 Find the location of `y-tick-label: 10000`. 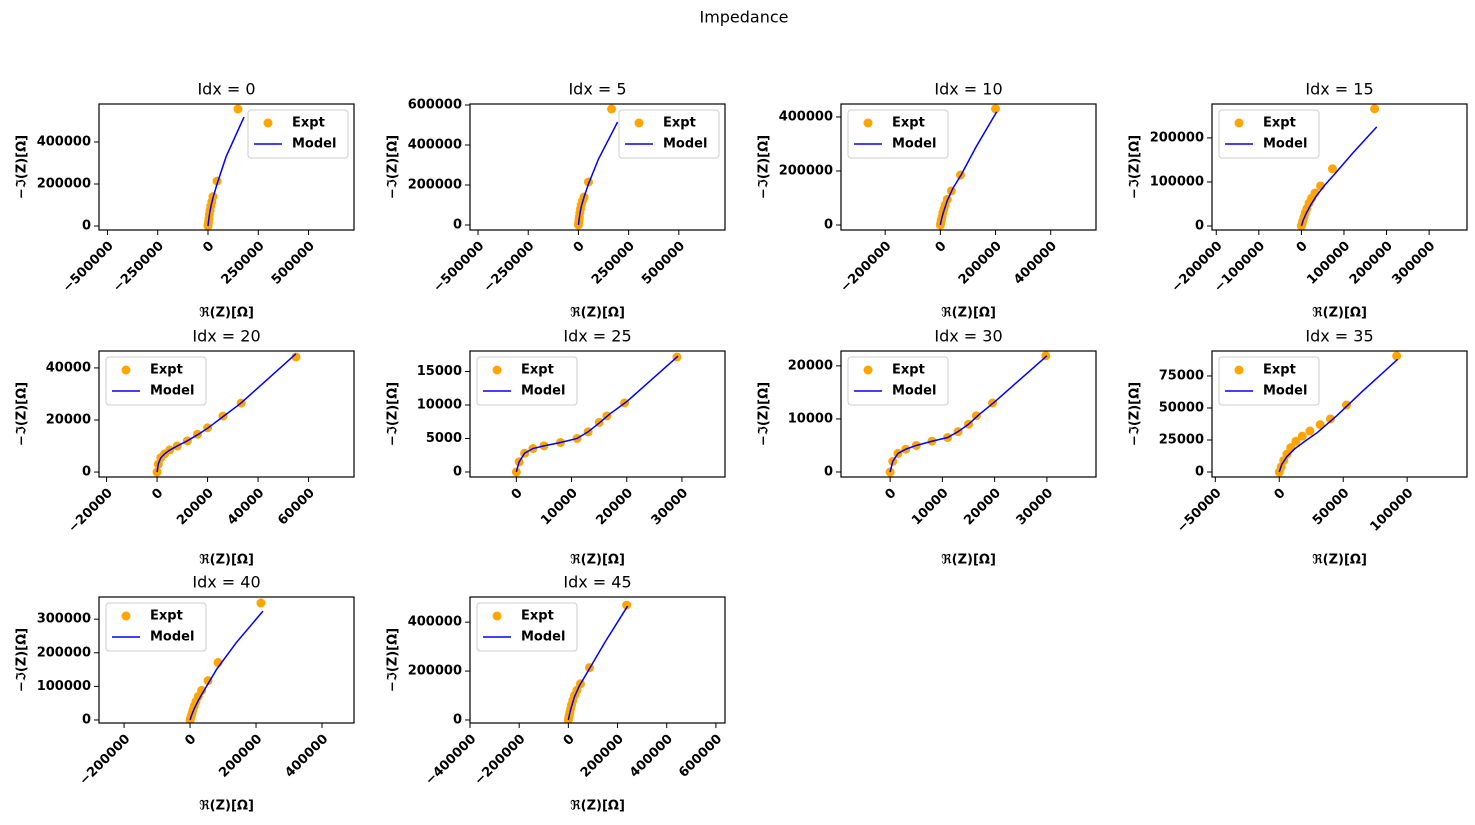

y-tick-label: 10000 is located at coordinates (439, 404).